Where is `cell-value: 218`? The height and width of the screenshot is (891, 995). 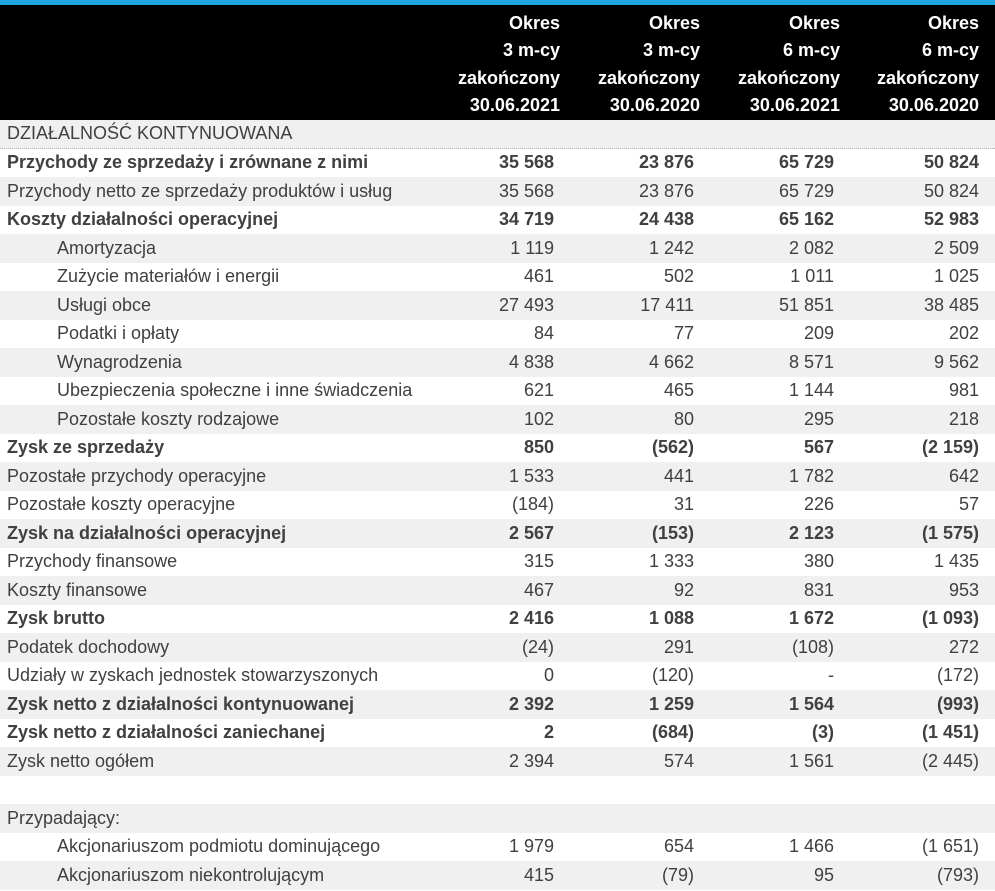
cell-value: 218 is located at coordinates (963, 418).